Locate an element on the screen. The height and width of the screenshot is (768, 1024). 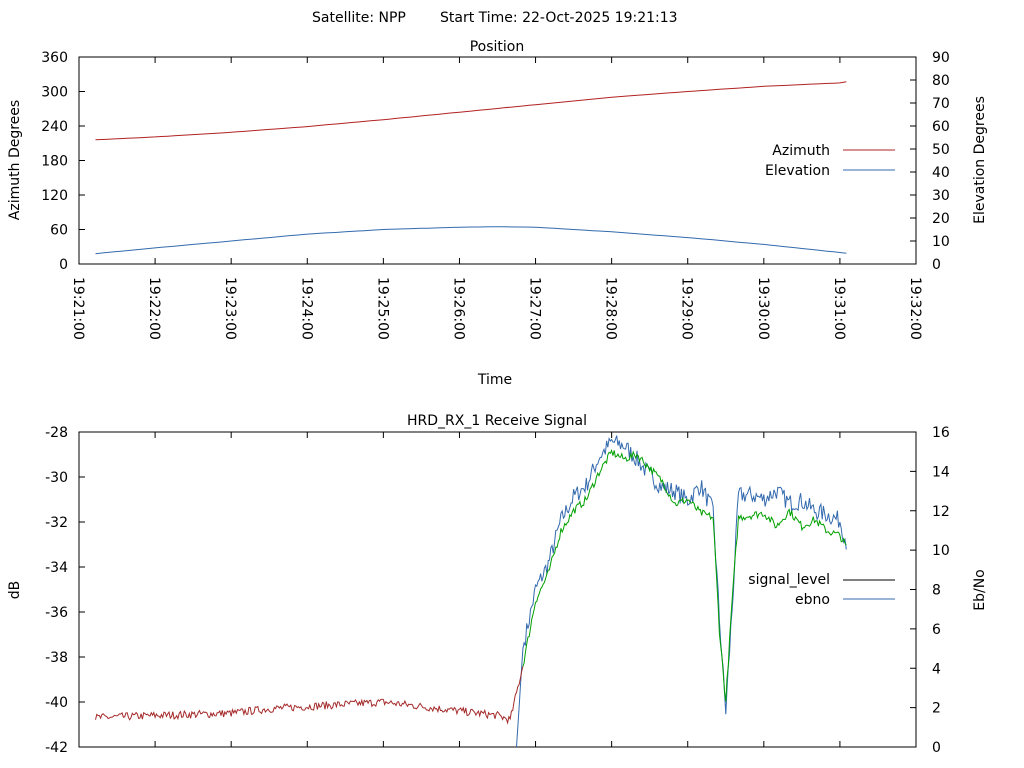
position-y-tick-label: 60 is located at coordinates (59, 231).